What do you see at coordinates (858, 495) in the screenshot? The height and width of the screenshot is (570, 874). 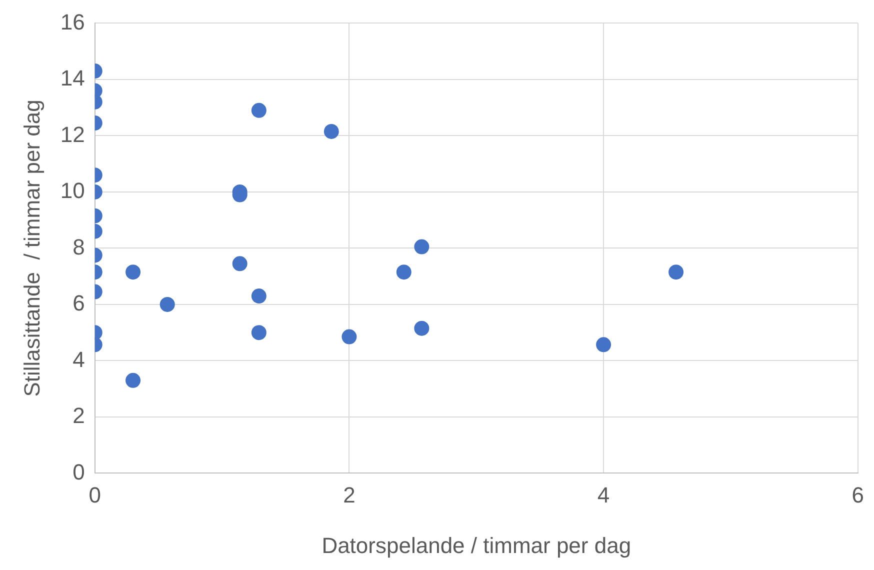 I see `x-tick-label: 6` at bounding box center [858, 495].